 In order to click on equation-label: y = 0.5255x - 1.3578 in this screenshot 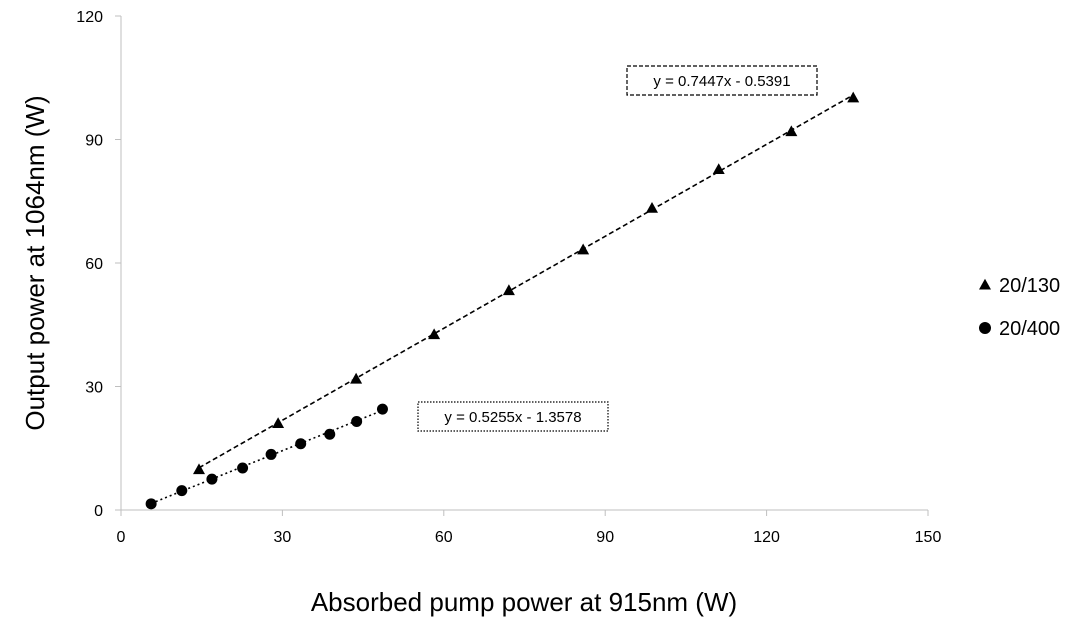, I will do `click(512, 417)`.